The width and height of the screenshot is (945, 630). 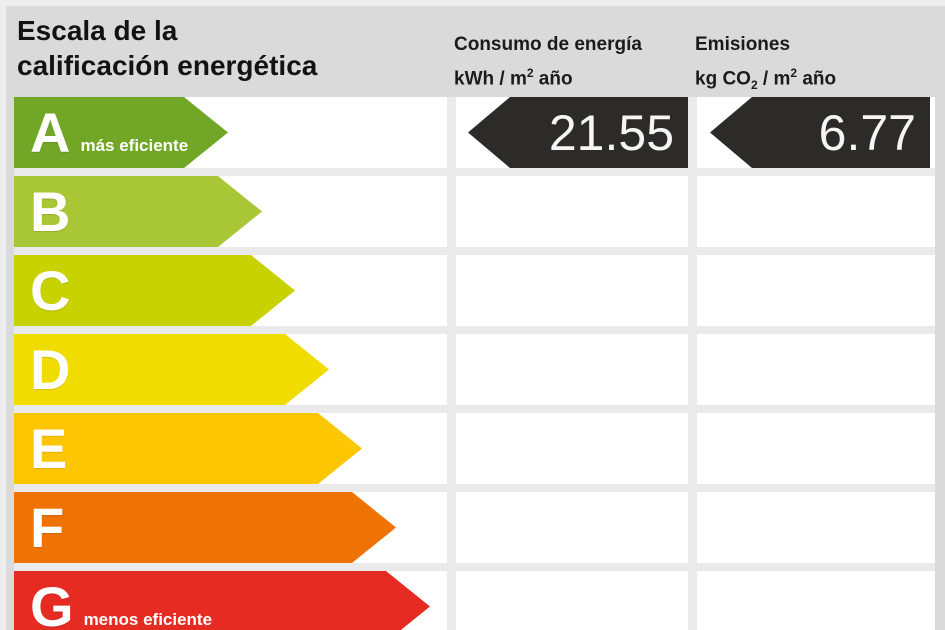 I want to click on grade-cell-d: D, so click(x=230, y=369).